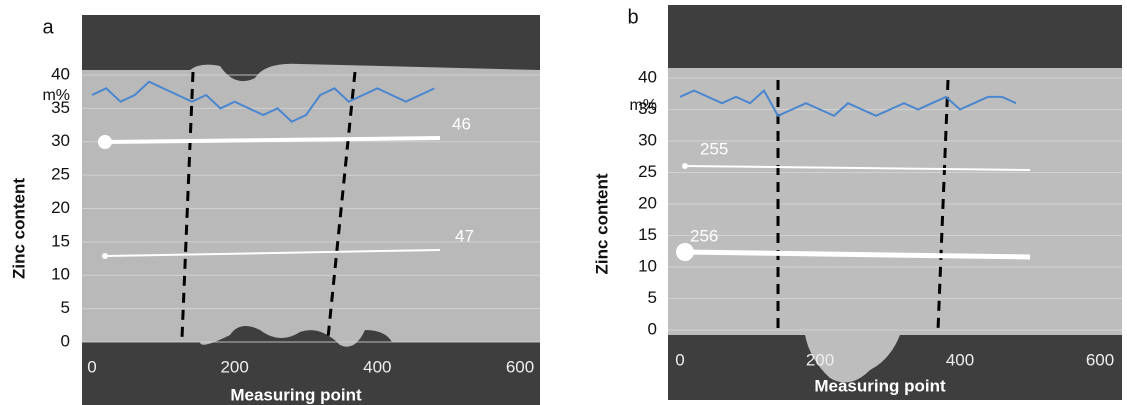 This screenshot has width=1127, height=405. Describe the element at coordinates (704, 235) in the screenshot. I see `scan-label: 256` at that location.